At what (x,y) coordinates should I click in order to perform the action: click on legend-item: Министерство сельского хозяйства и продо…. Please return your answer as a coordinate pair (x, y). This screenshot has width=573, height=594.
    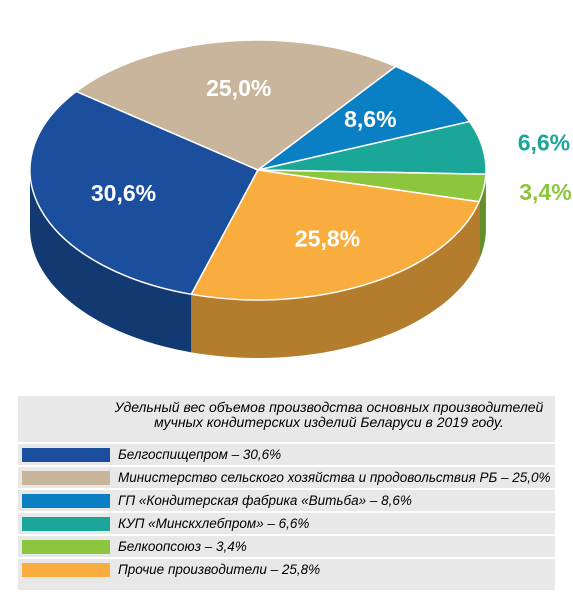
    Looking at the image, I should click on (286, 477).